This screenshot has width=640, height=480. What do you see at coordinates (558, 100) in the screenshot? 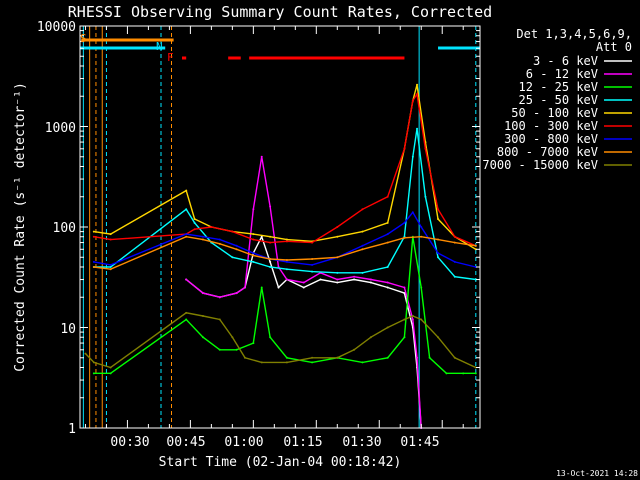
I see `legend-label-3: 25 - 50 keV` at bounding box center [558, 100].